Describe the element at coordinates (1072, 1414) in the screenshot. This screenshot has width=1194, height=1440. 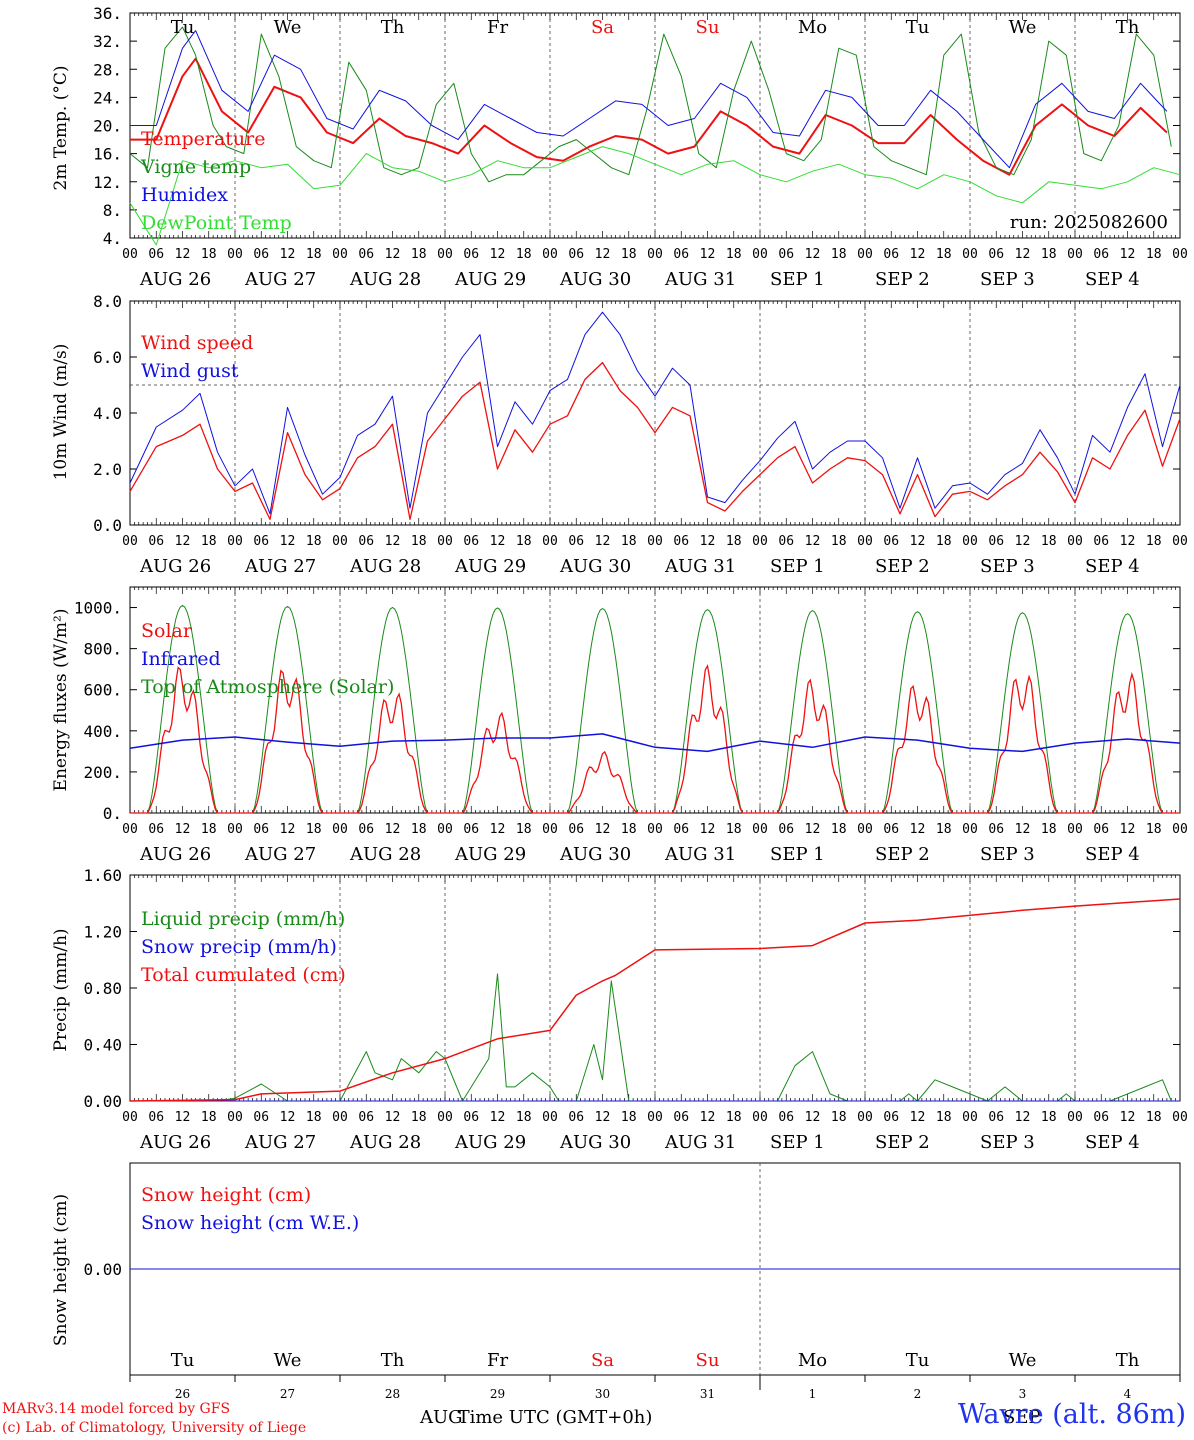
I see `location-label: Wavre (alt. 86m)` at that location.